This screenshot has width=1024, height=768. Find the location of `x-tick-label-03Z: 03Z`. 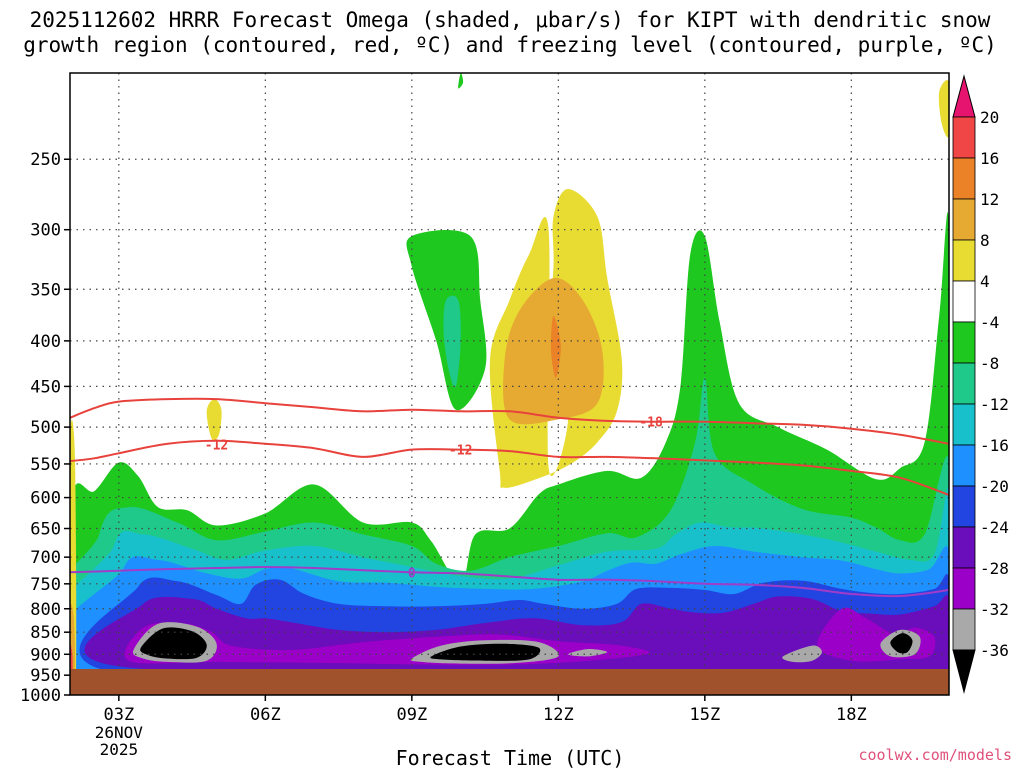

x-tick-label-03Z: 03Z is located at coordinates (118, 715).